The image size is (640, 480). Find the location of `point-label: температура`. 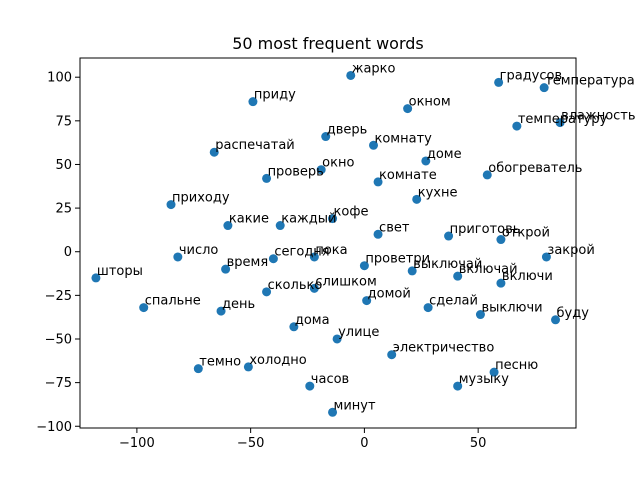

point-label: температура is located at coordinates (590, 81).